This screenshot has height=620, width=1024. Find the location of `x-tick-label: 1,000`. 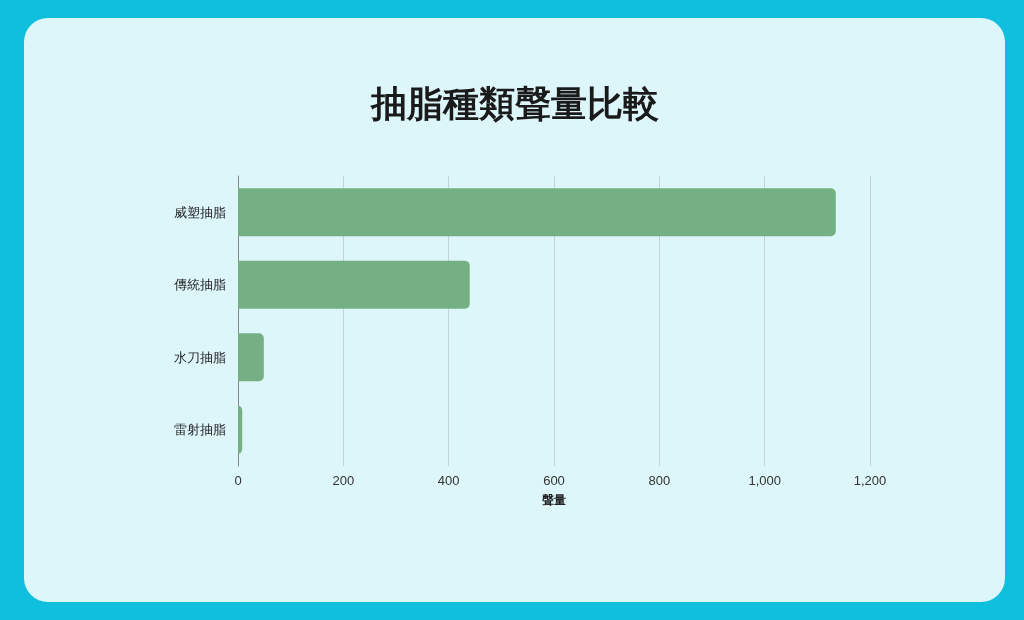

x-tick-label: 1,000 is located at coordinates (764, 480).